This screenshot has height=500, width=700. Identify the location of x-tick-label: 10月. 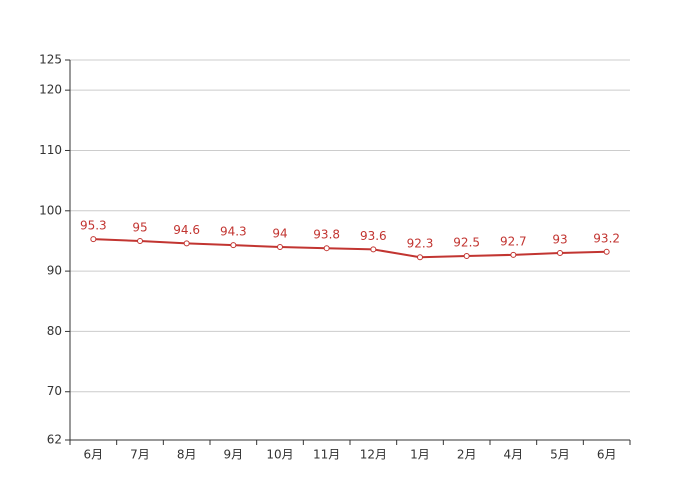
(279, 455).